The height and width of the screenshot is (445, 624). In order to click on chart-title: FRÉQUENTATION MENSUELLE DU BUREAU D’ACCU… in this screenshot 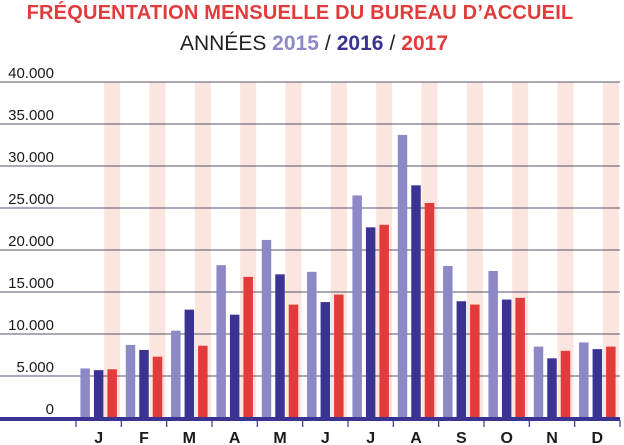, I will do `click(300, 13)`.